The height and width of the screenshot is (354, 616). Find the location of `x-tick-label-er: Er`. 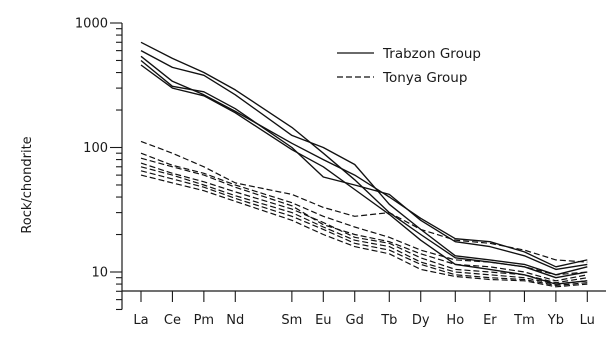

x-tick-label-er: Er is located at coordinates (490, 320).